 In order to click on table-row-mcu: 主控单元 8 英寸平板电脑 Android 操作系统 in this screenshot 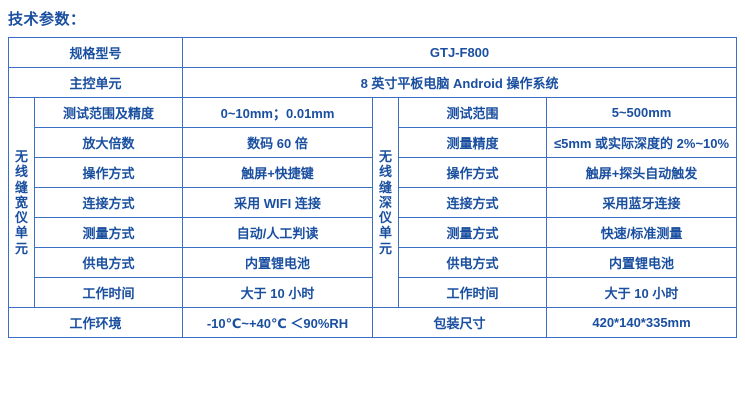, I will do `click(372, 82)`.